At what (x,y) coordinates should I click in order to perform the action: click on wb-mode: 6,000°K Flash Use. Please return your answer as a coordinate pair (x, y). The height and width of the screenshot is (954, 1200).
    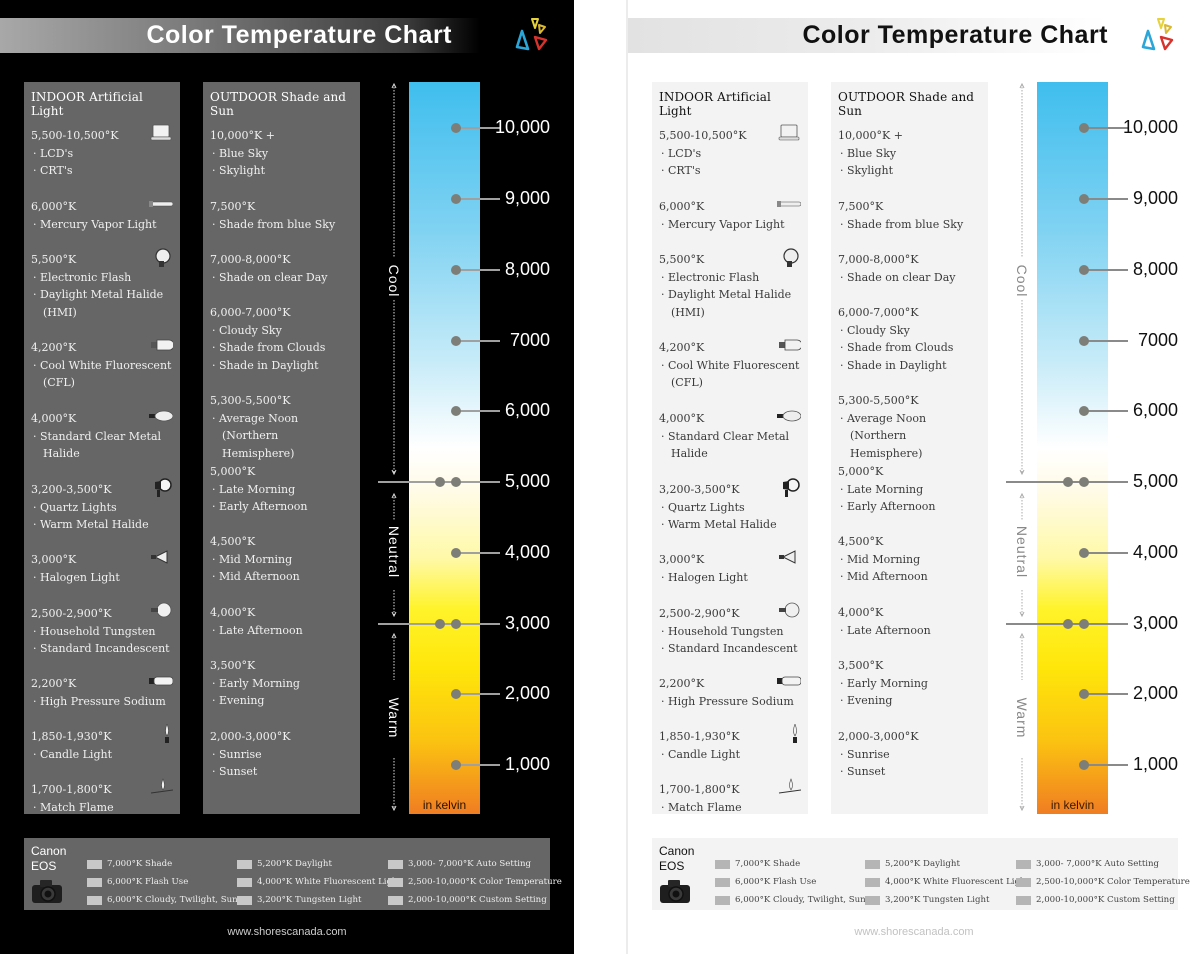
    Looking at the image, I should click on (162, 882).